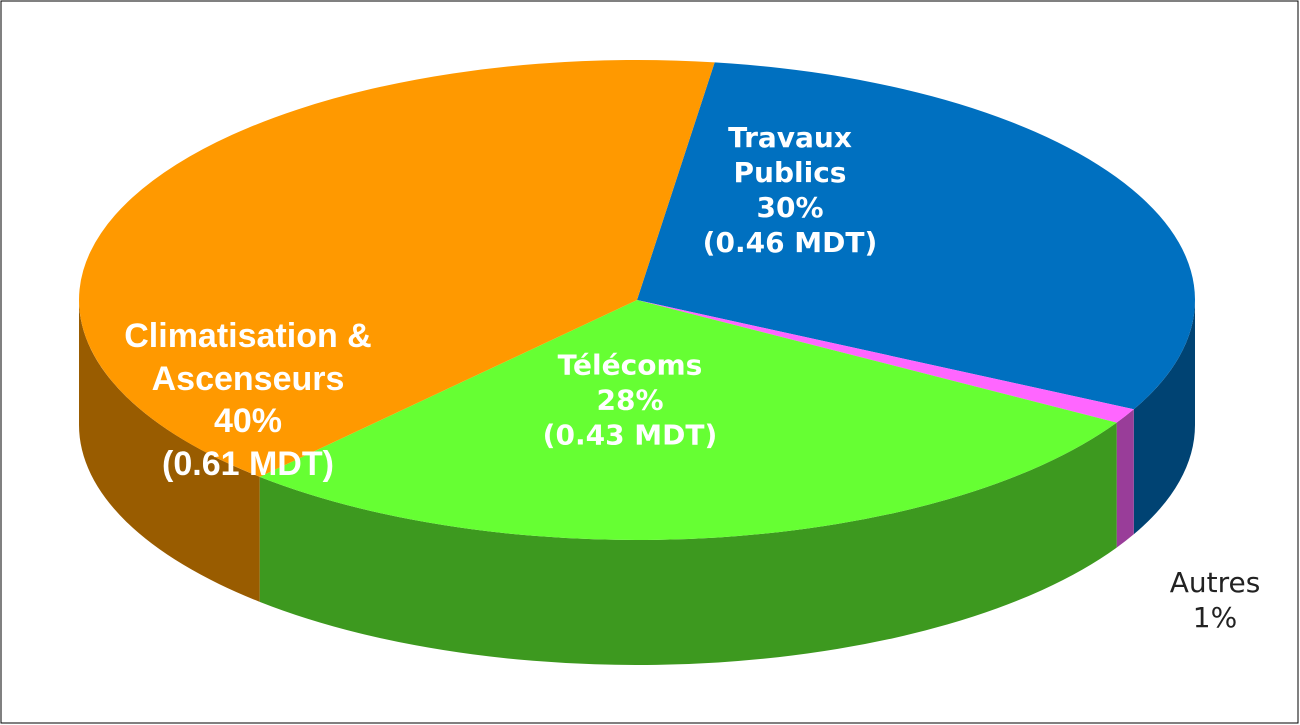 This screenshot has width=1300, height=725. I want to click on category-name: Autres, so click(1215, 582).